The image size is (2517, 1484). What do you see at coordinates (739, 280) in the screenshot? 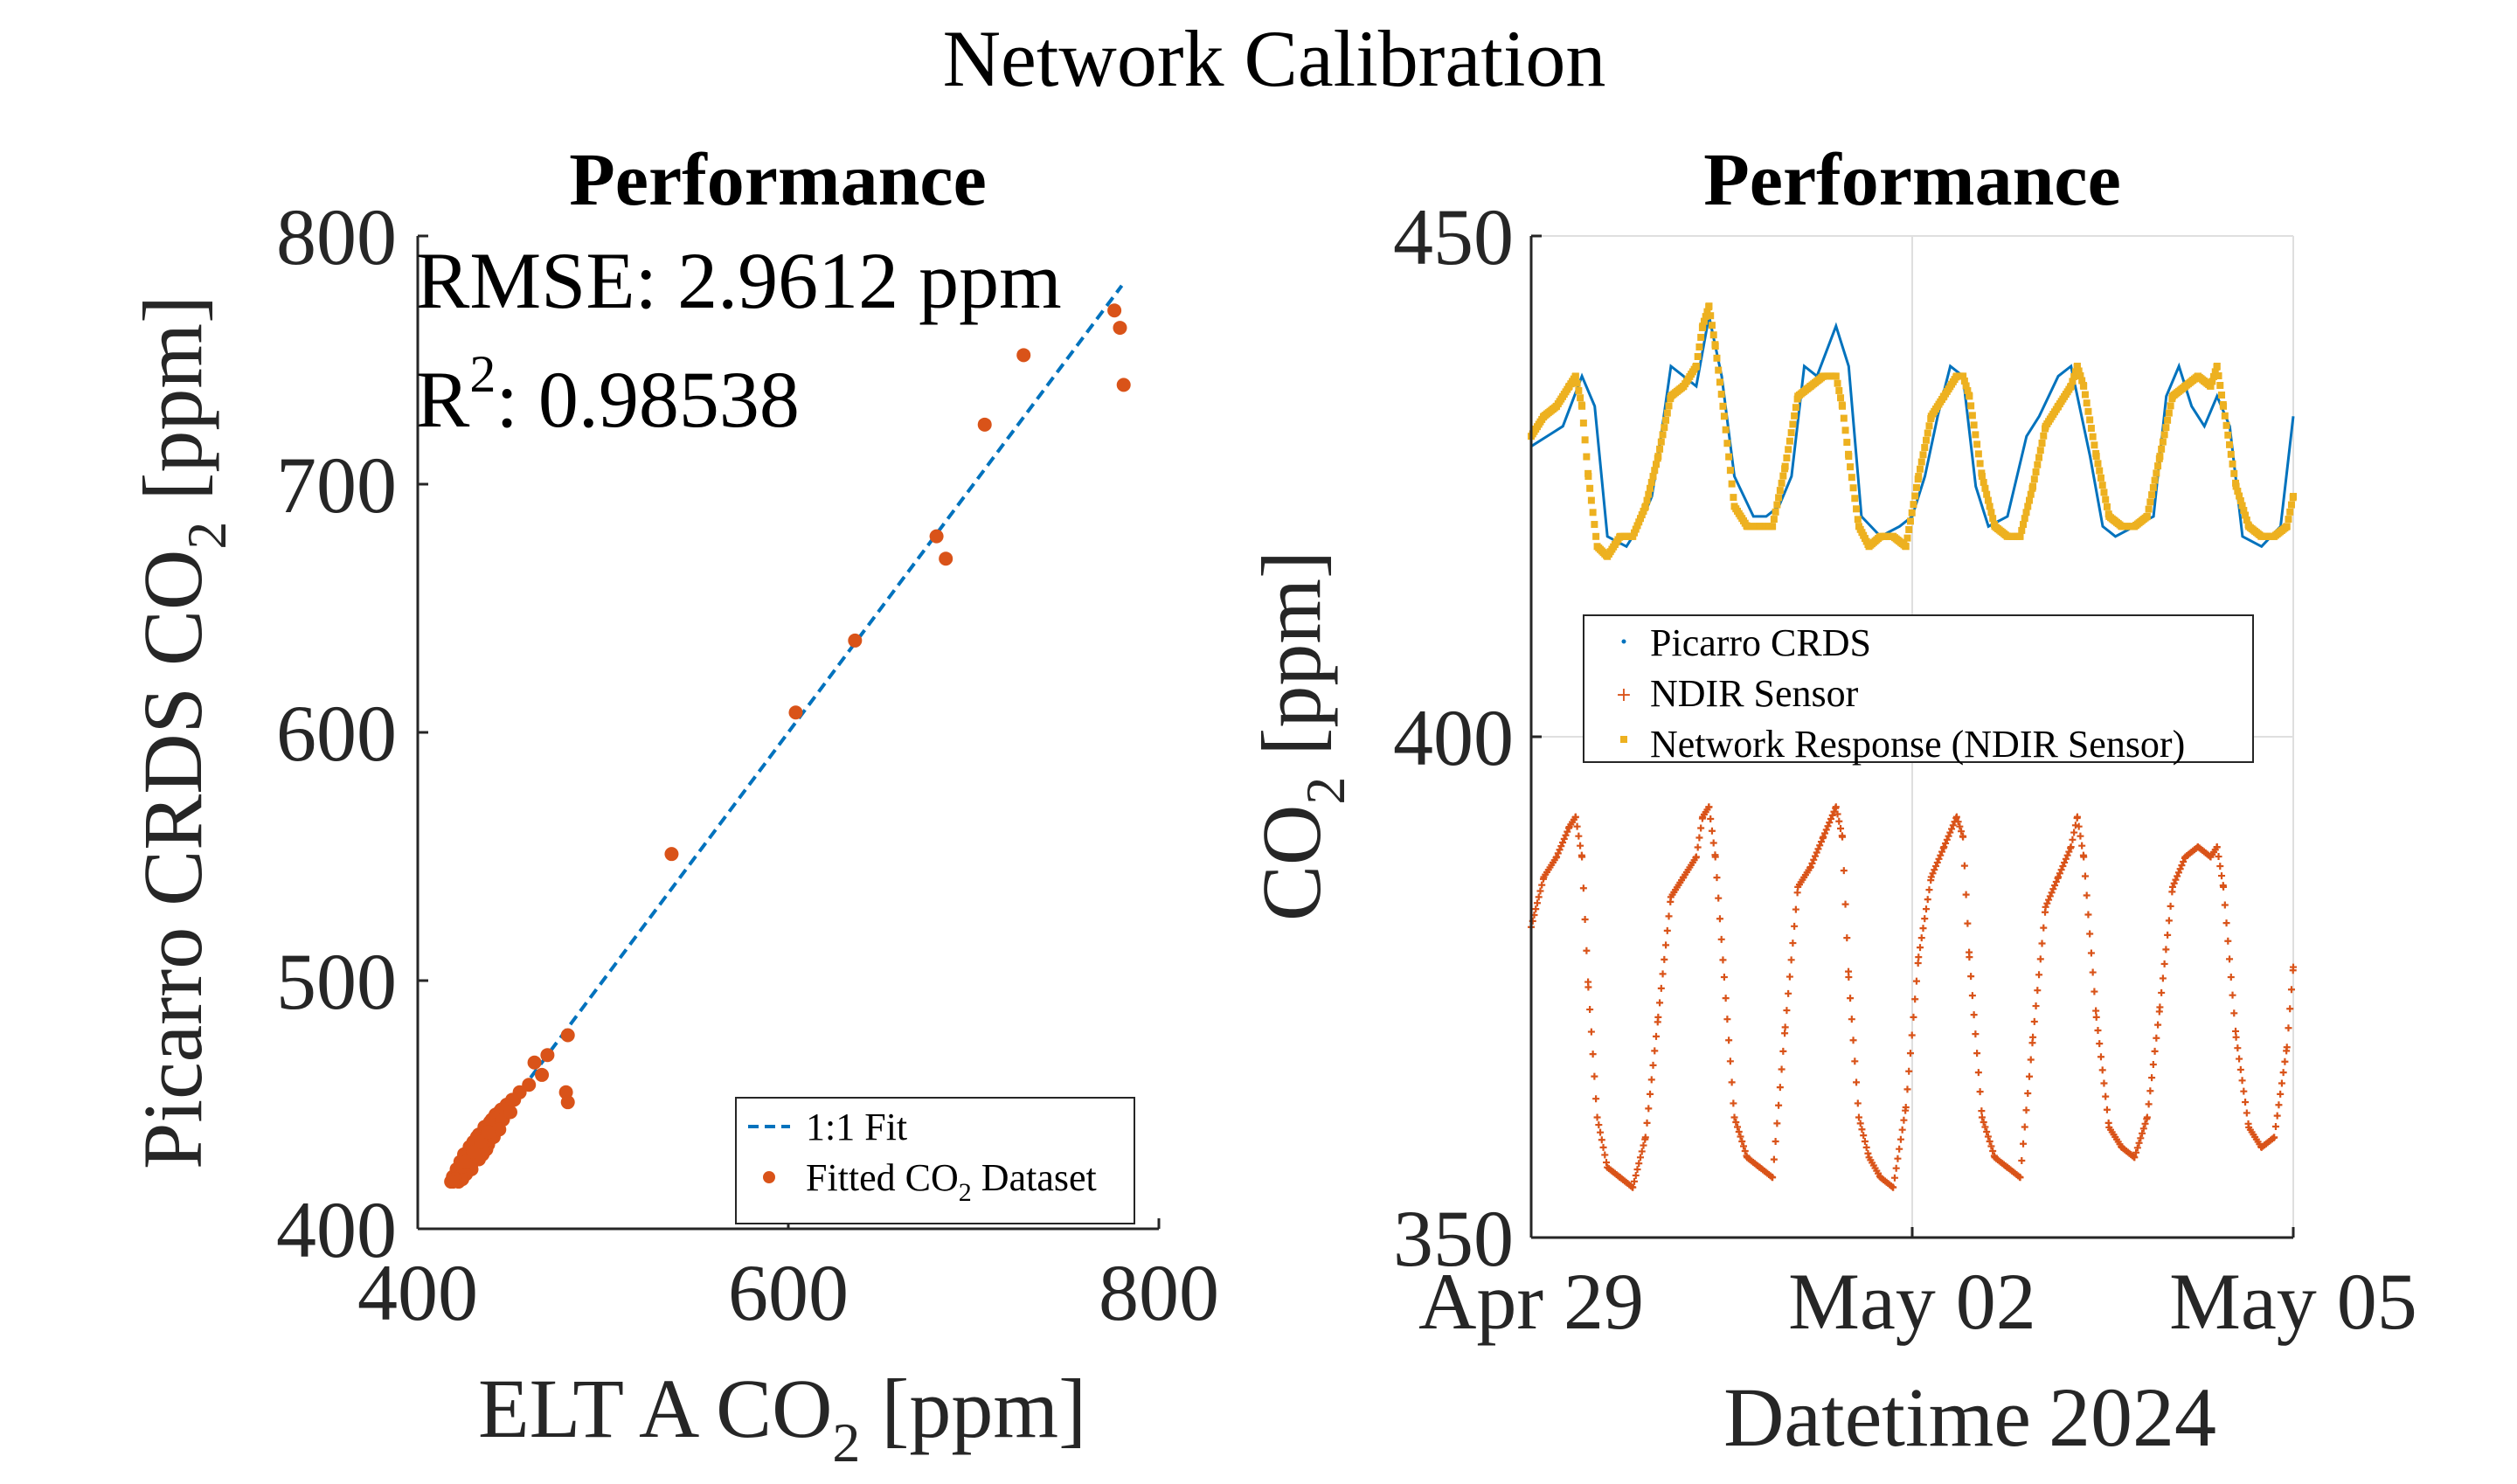
I see `rmse-annotation: RMSE: 2.9612 ppm` at bounding box center [739, 280].